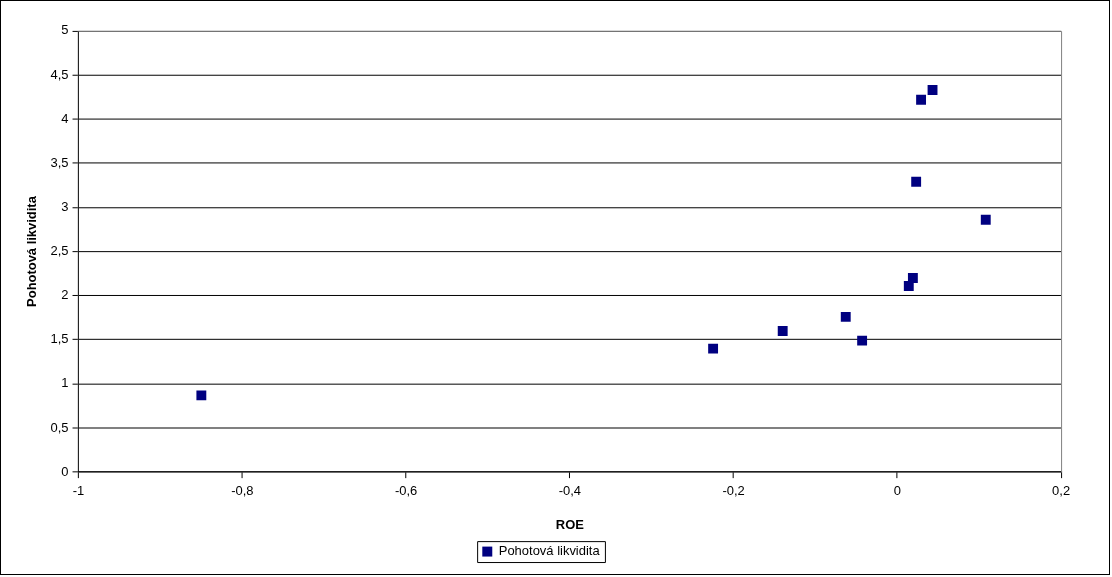 This screenshot has height=577, width=1112. Describe the element at coordinates (59, 427) in the screenshot. I see `y-tick-label: 0,5` at that location.